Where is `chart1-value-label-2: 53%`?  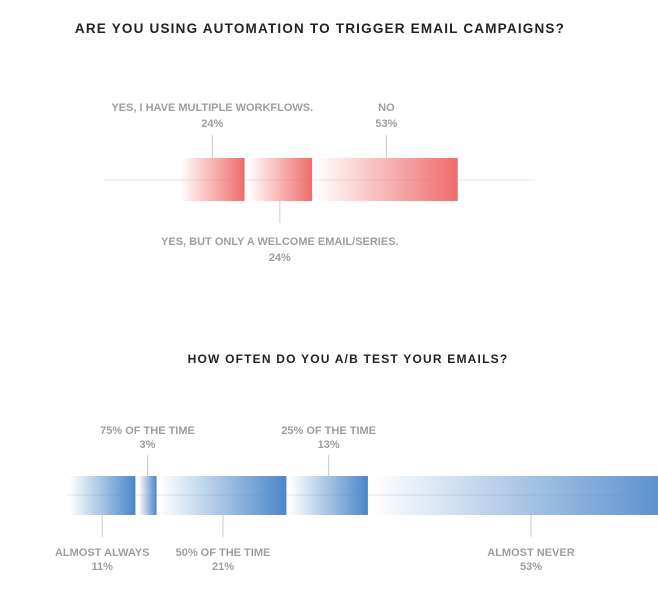 chart1-value-label-2: 53% is located at coordinates (386, 124).